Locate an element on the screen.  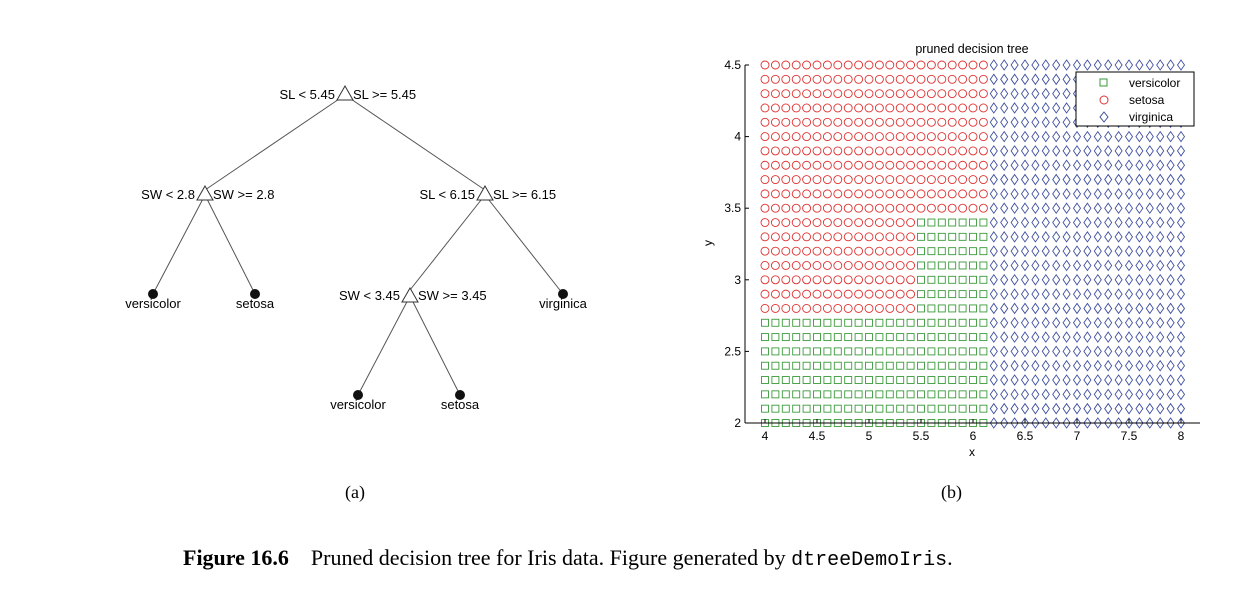
tree-node-n3-triangle is located at coordinates (410, 294).